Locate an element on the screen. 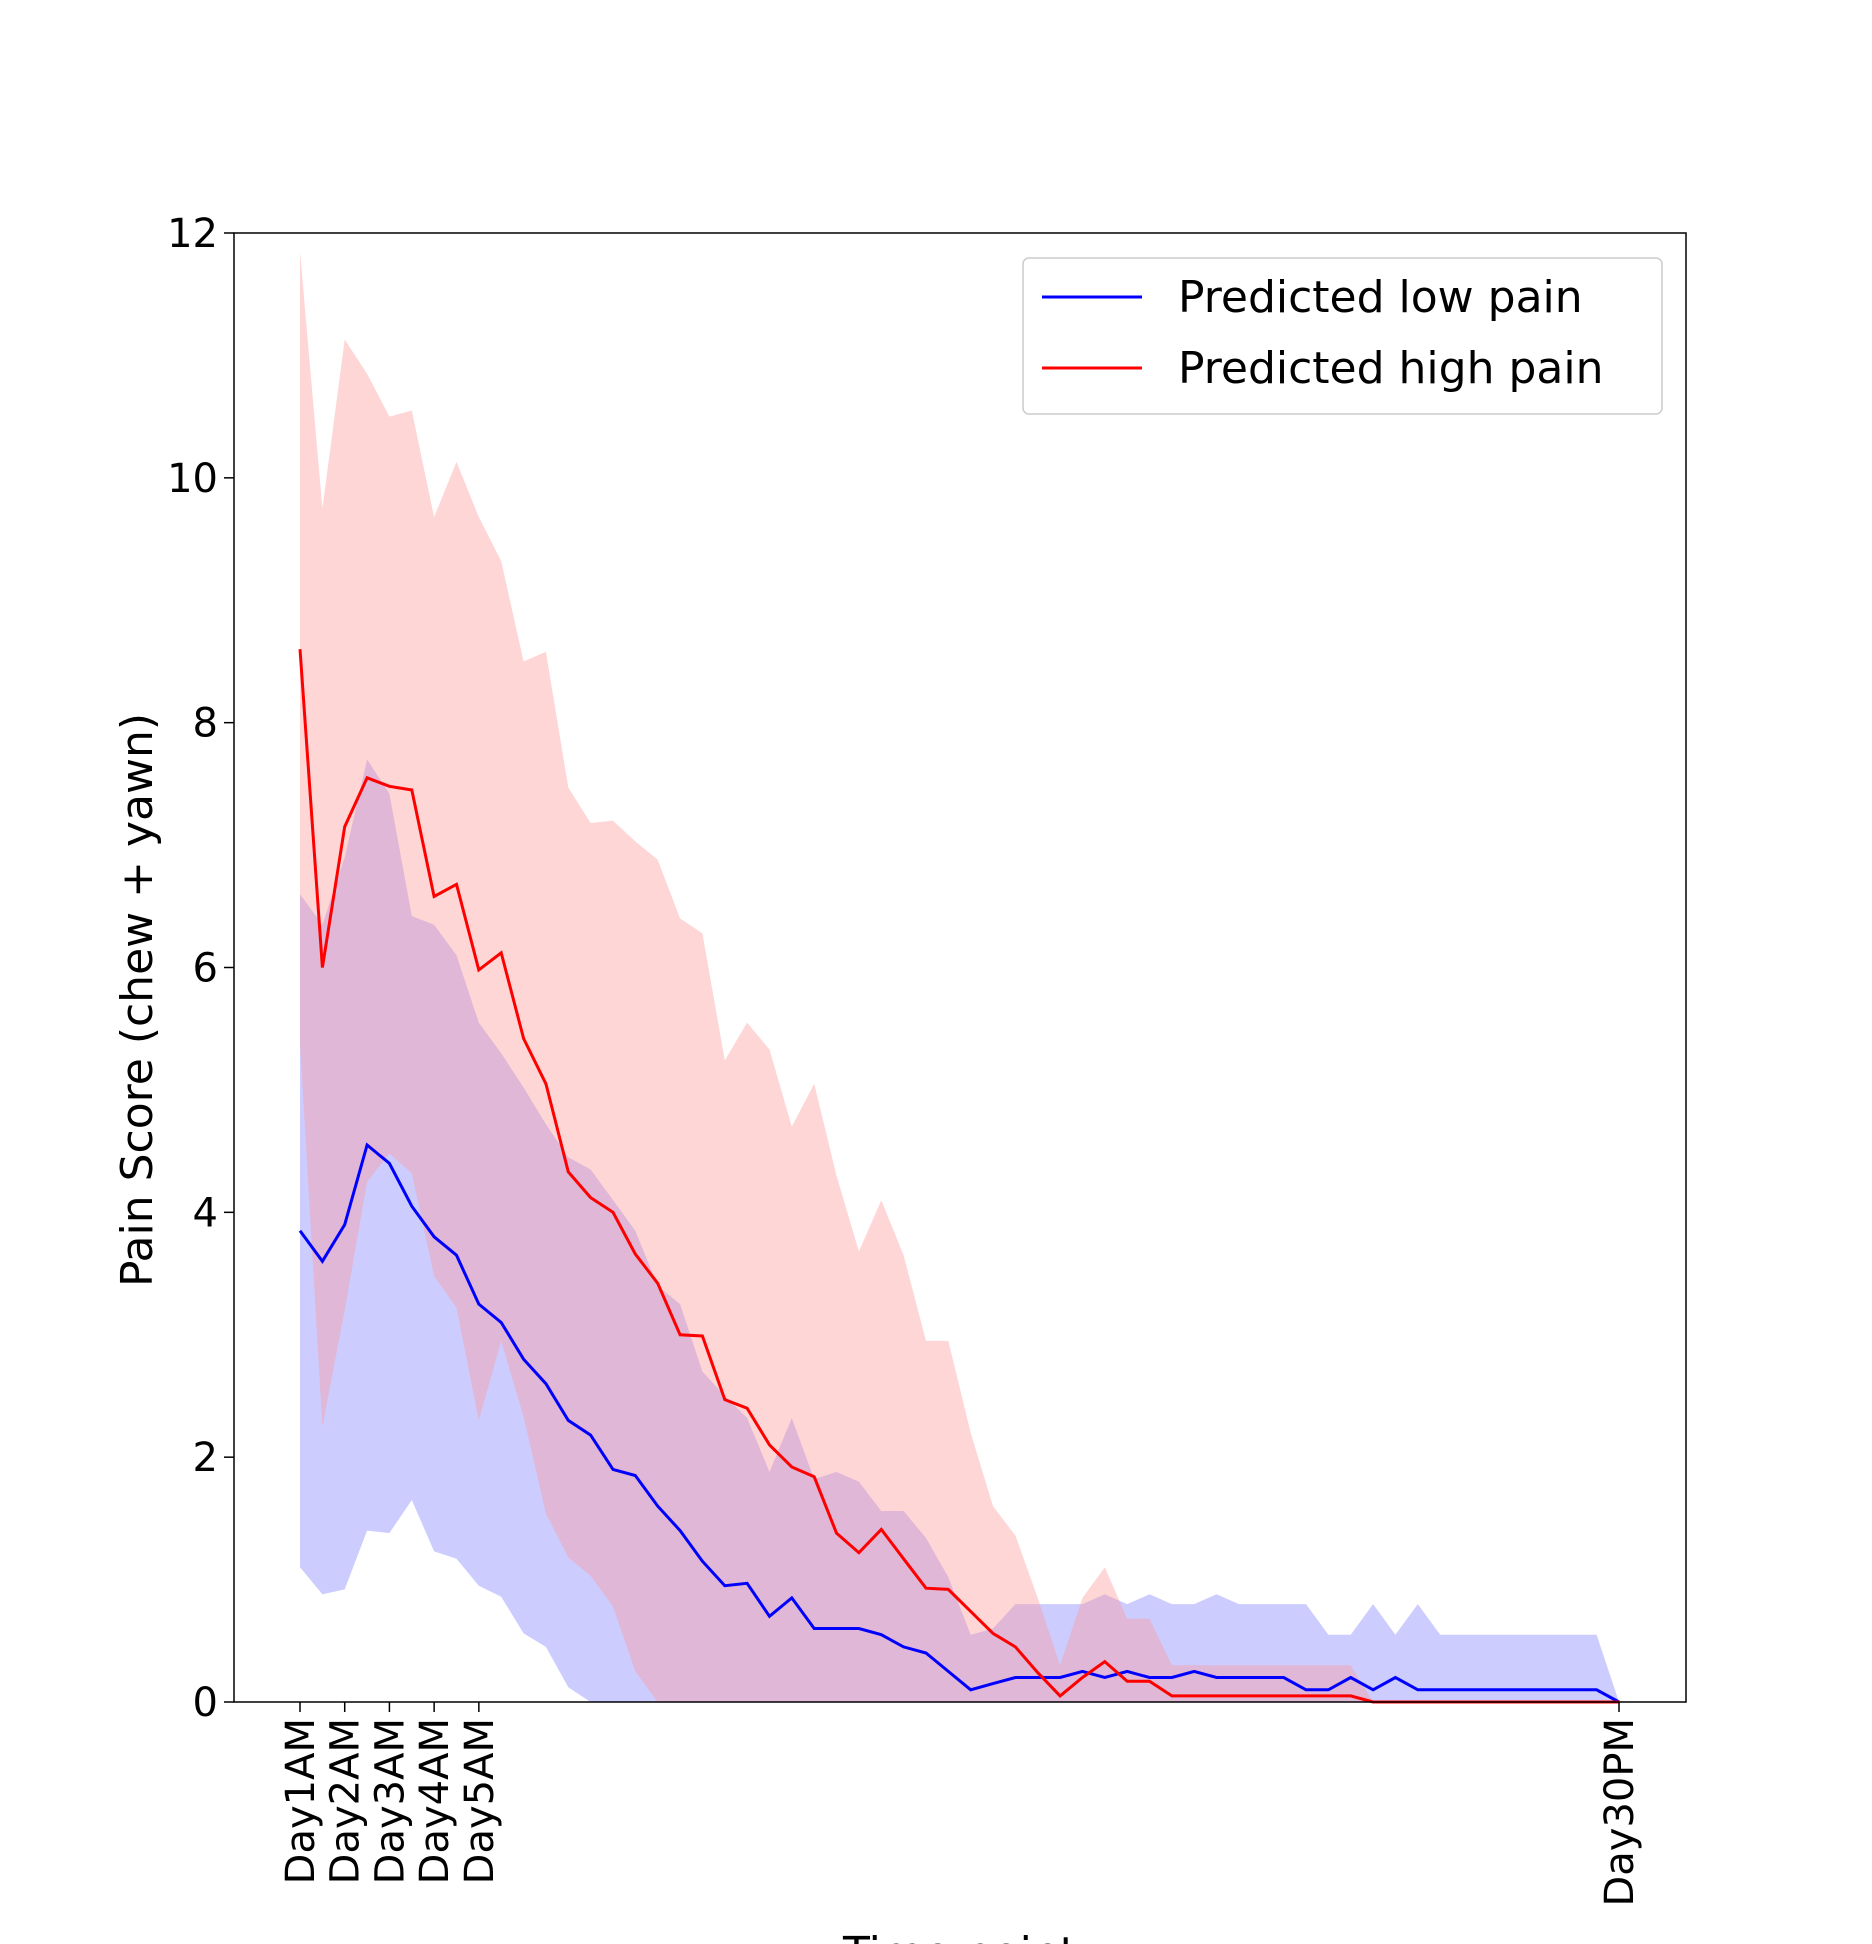 The height and width of the screenshot is (1944, 1872). x-tick-label: Day2AM is located at coordinates (346, 1801).